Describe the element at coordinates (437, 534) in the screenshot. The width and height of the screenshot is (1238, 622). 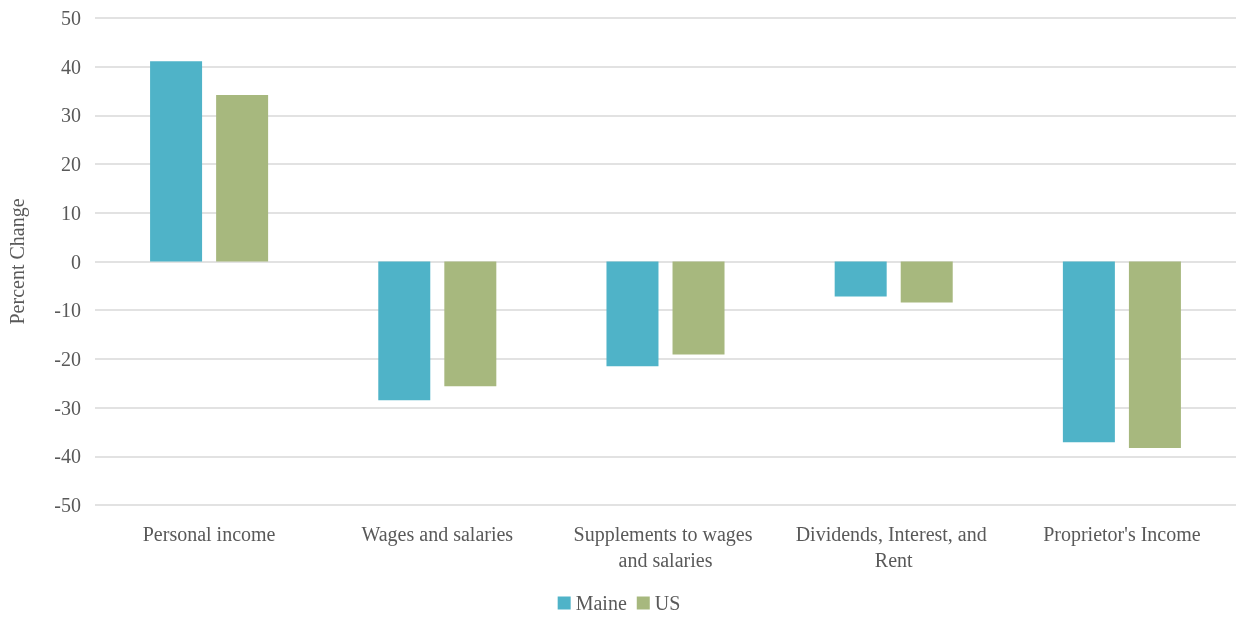
I see `x-tick-label: Wages and salaries` at that location.